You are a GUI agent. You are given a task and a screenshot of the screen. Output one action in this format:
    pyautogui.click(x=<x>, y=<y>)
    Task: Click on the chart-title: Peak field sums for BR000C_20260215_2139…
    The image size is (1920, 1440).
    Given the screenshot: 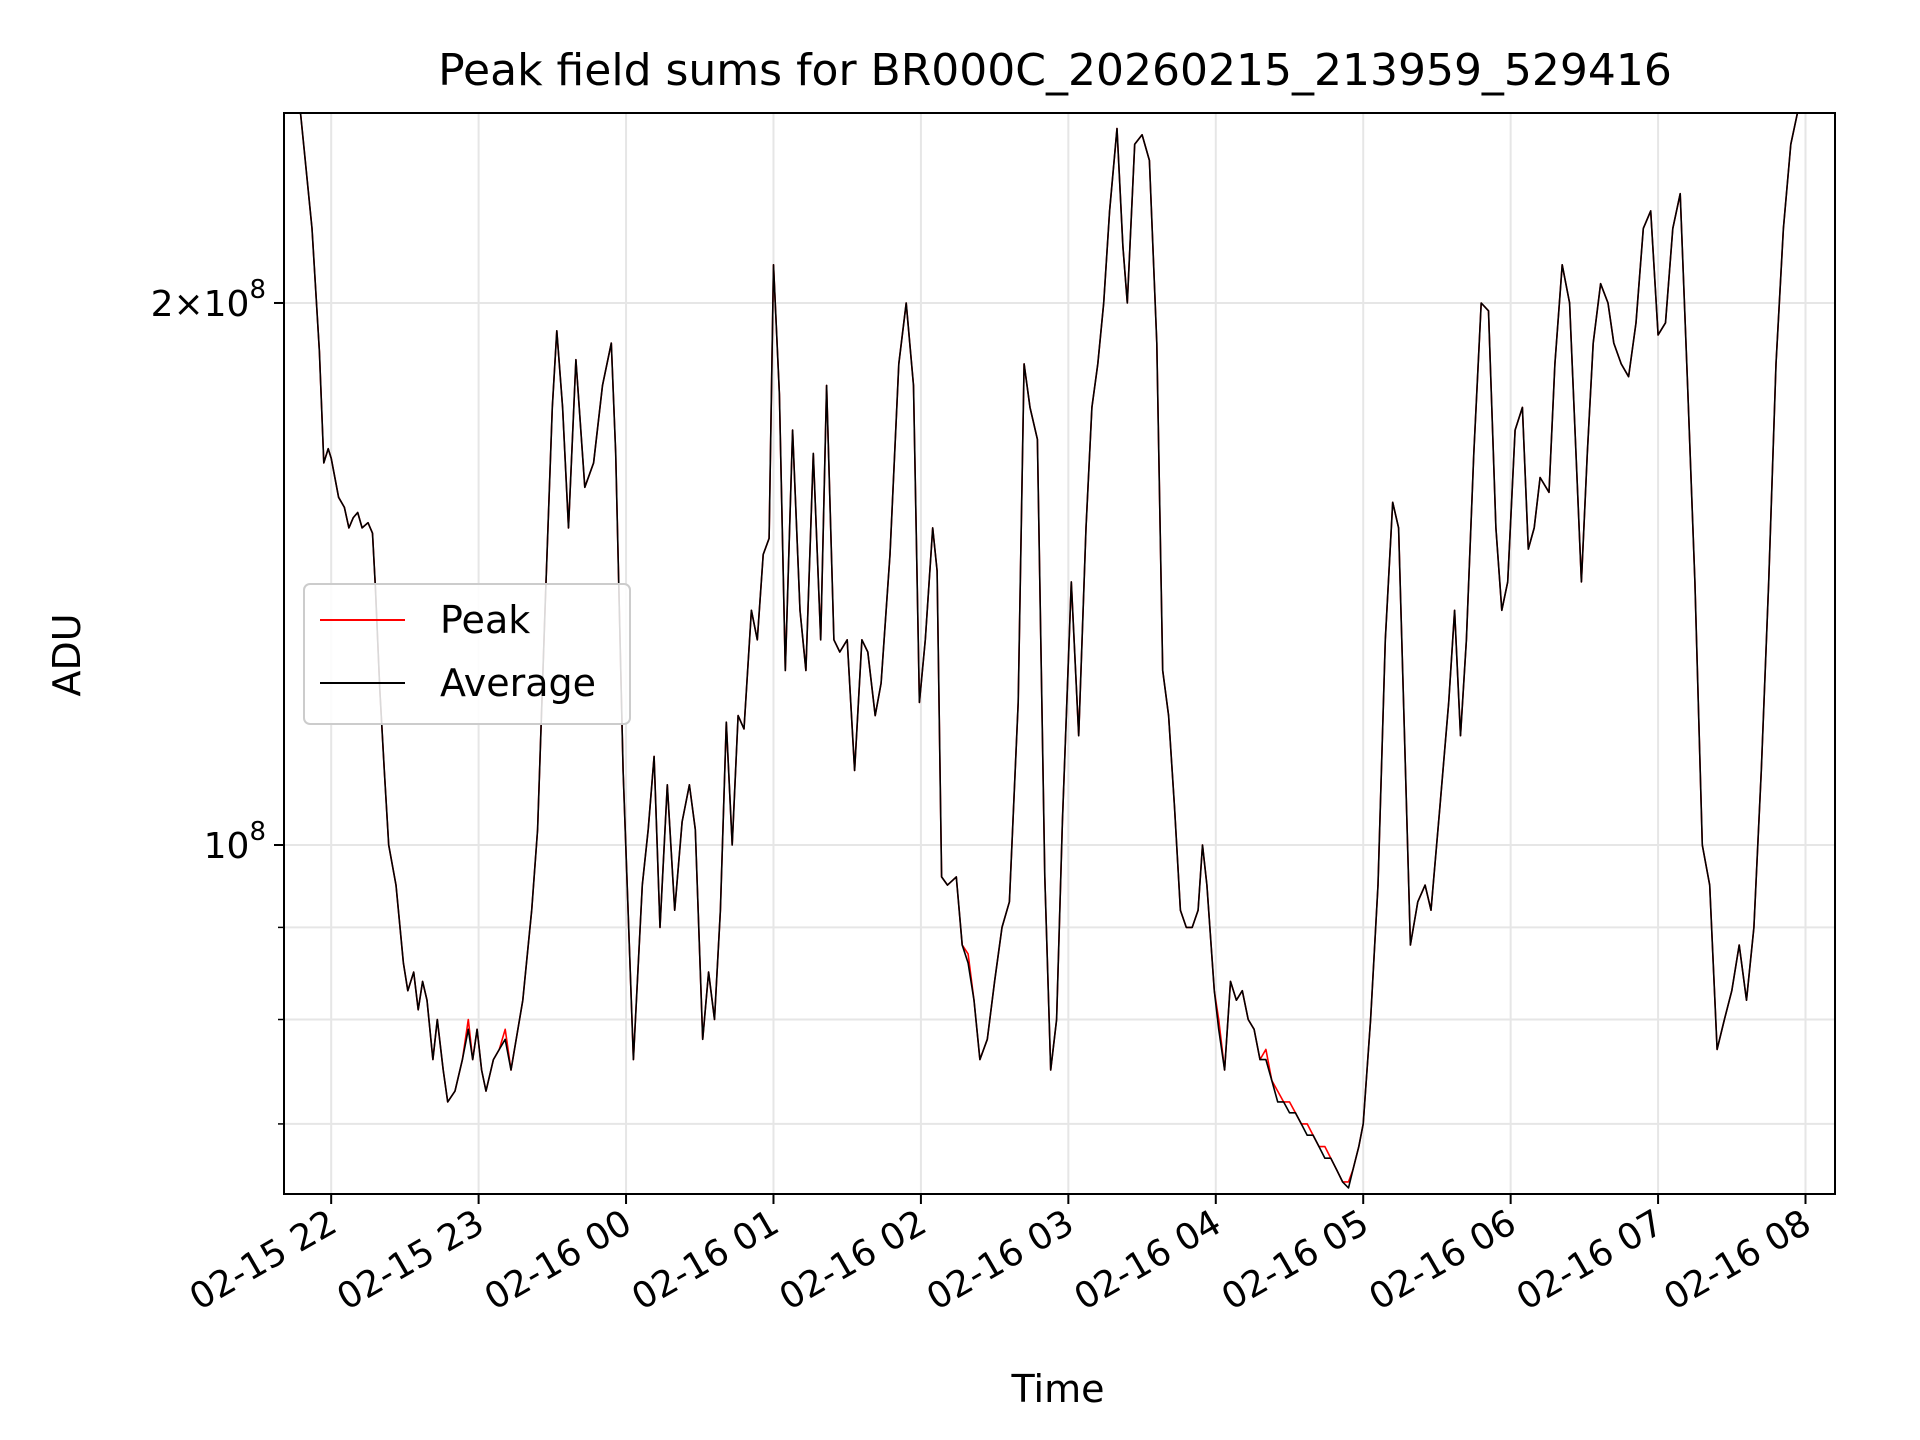 What is the action you would take?
    pyautogui.click(x=1055, y=70)
    